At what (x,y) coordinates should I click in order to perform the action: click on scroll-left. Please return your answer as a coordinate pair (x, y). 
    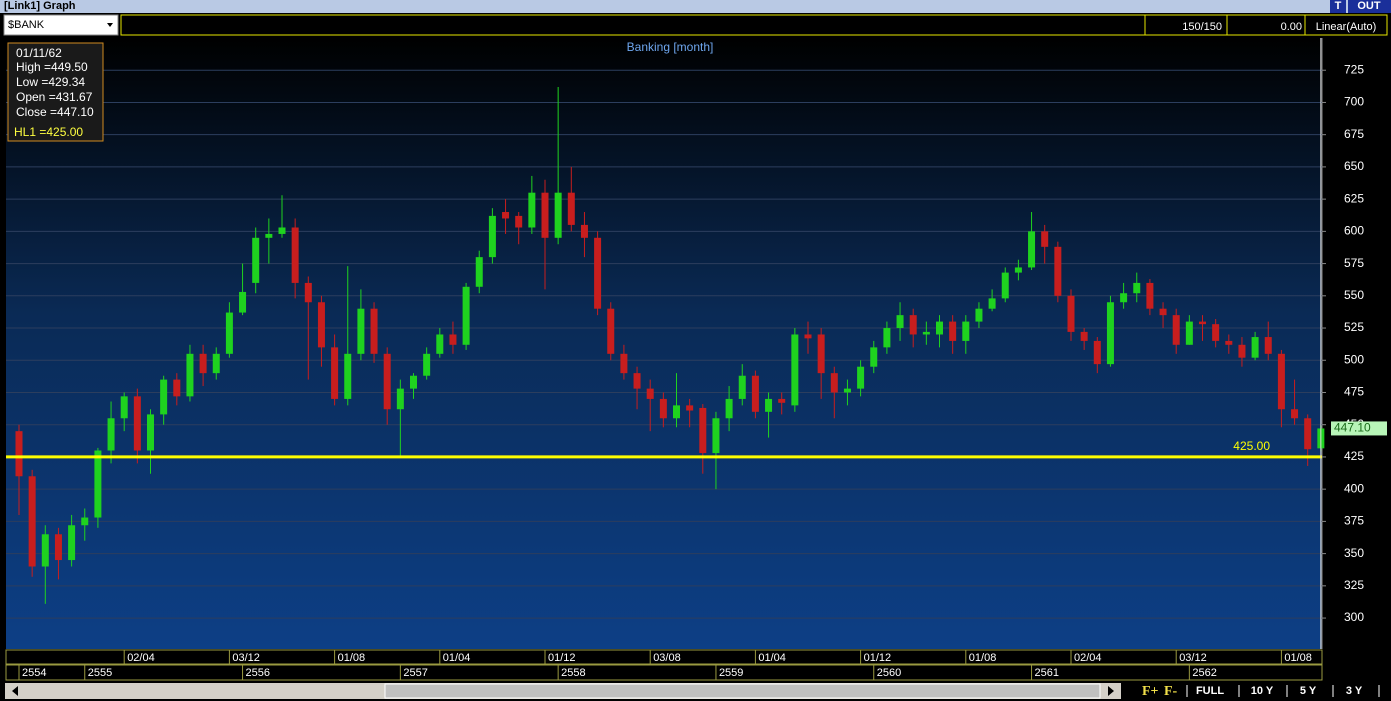
    Looking at the image, I should click on (15, 691).